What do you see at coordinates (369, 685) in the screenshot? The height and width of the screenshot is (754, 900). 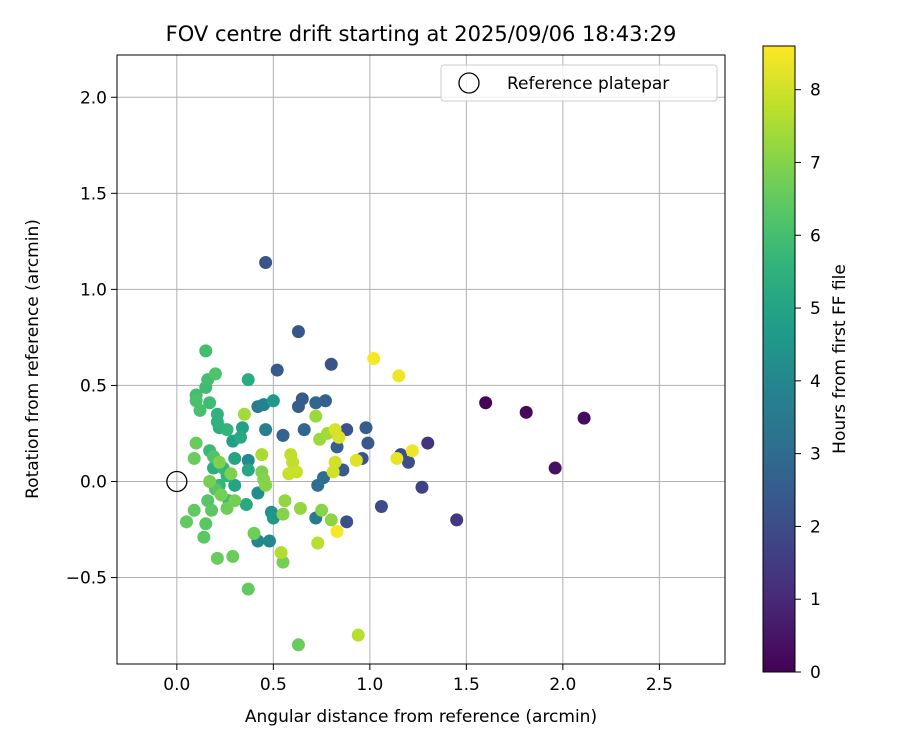 I see `x-tick-label: 1.0` at bounding box center [369, 685].